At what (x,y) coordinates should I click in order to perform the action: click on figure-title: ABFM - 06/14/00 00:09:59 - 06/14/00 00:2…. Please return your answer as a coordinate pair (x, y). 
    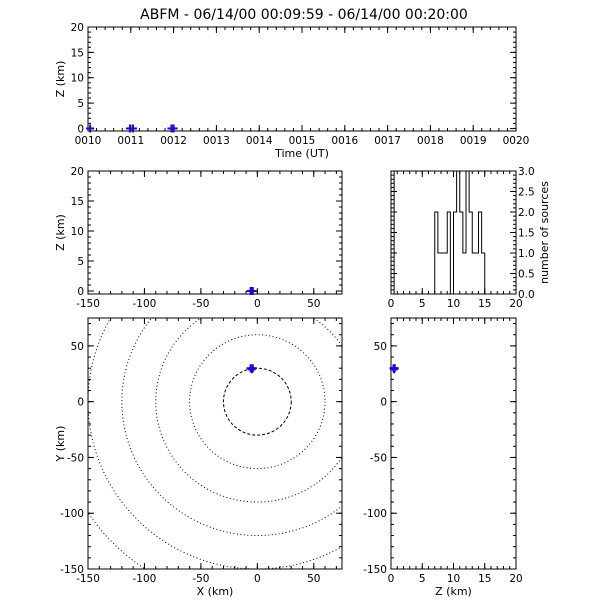
    Looking at the image, I should click on (304, 15).